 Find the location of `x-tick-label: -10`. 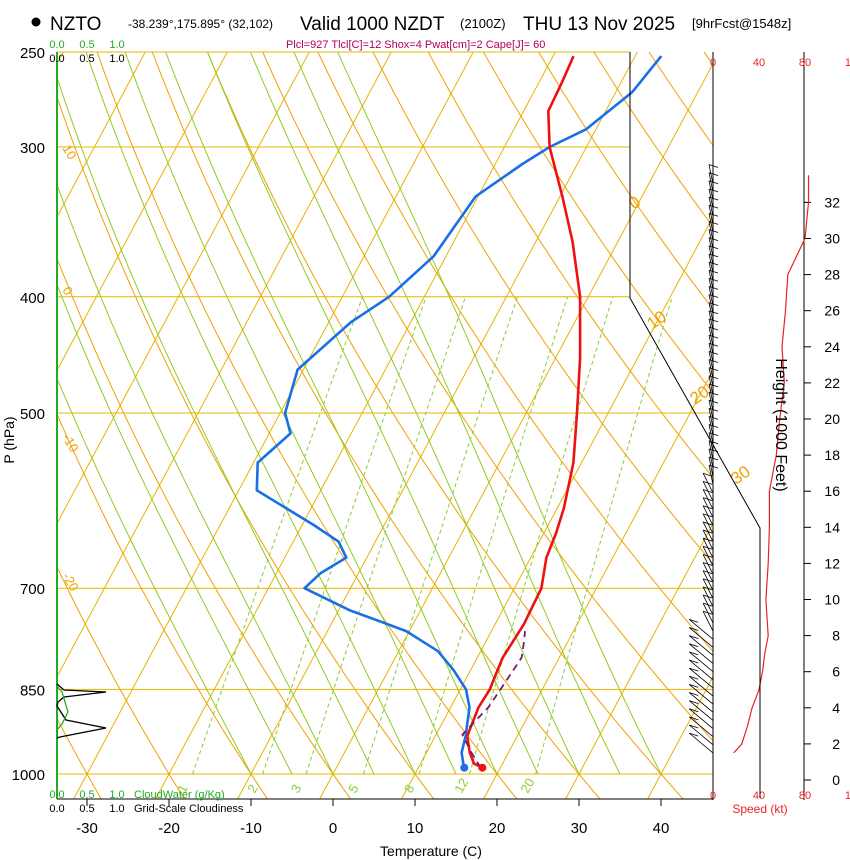

x-tick-label: -10 is located at coordinates (251, 828).